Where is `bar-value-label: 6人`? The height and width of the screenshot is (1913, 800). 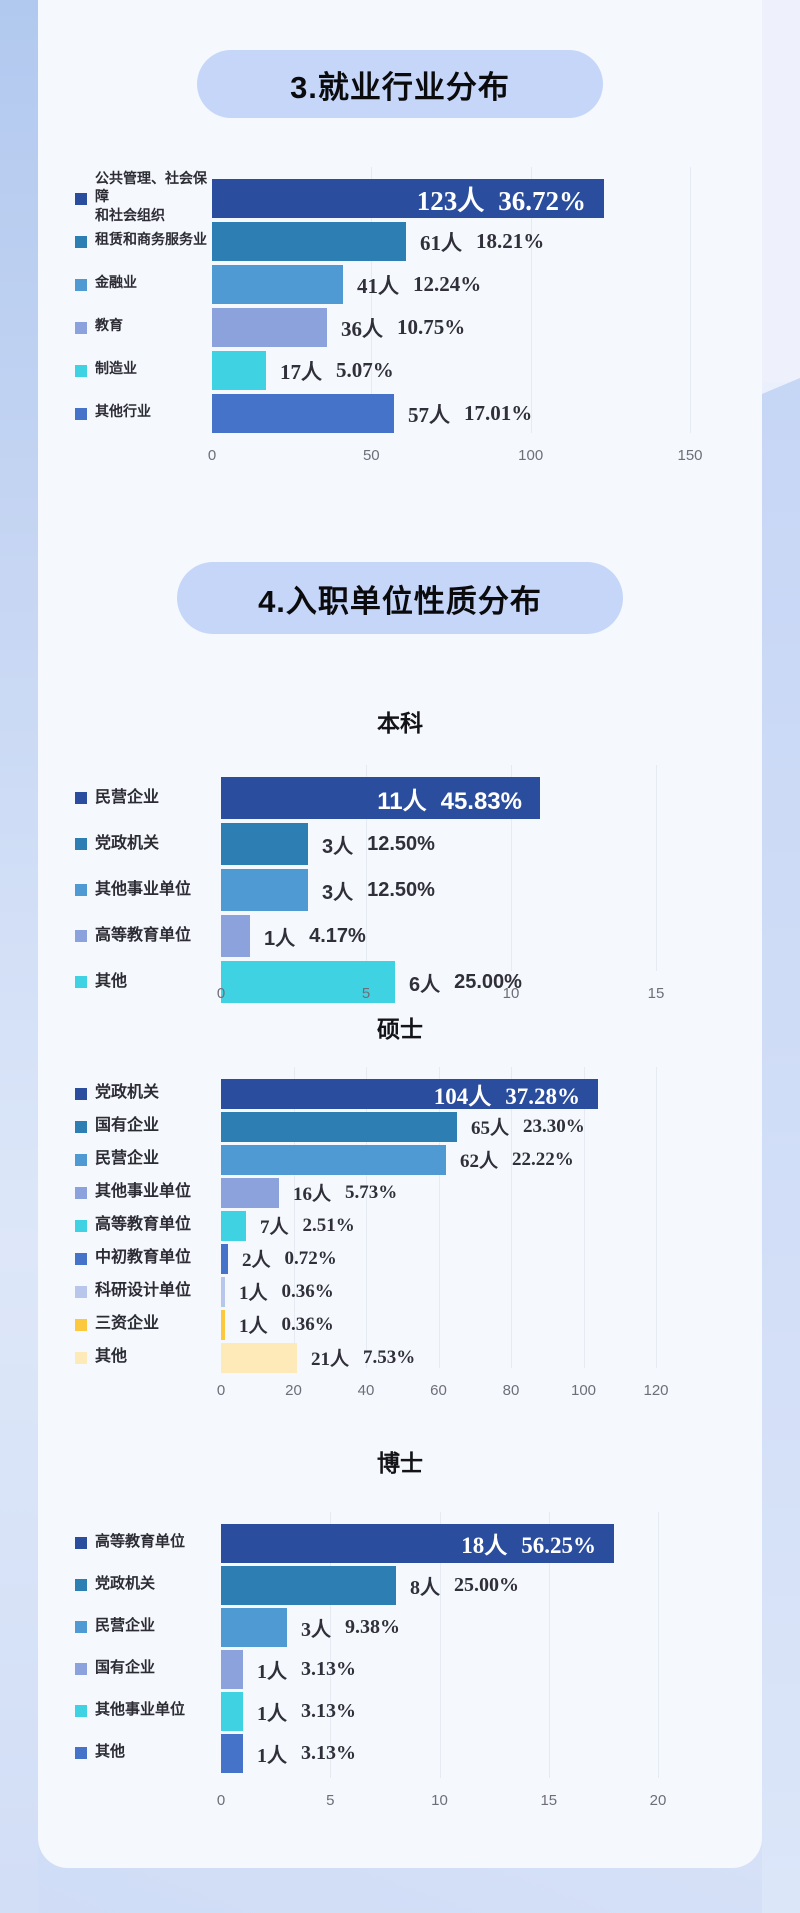
bar-value-label: 6人 is located at coordinates (425, 984).